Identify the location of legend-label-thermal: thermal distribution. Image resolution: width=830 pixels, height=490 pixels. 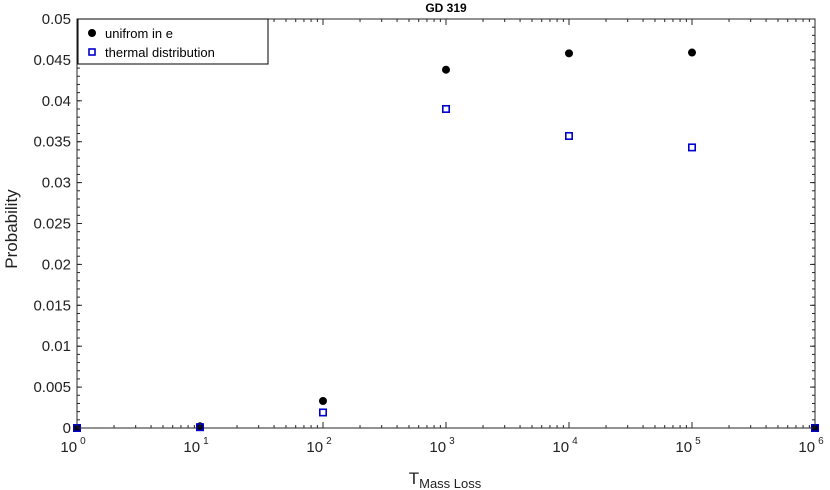
(160, 52).